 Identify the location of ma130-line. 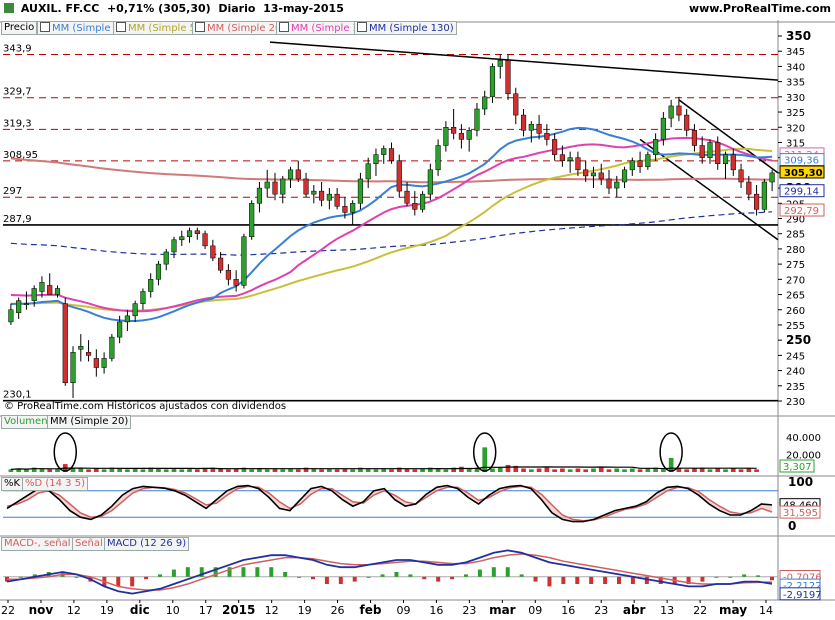
(391, 233).